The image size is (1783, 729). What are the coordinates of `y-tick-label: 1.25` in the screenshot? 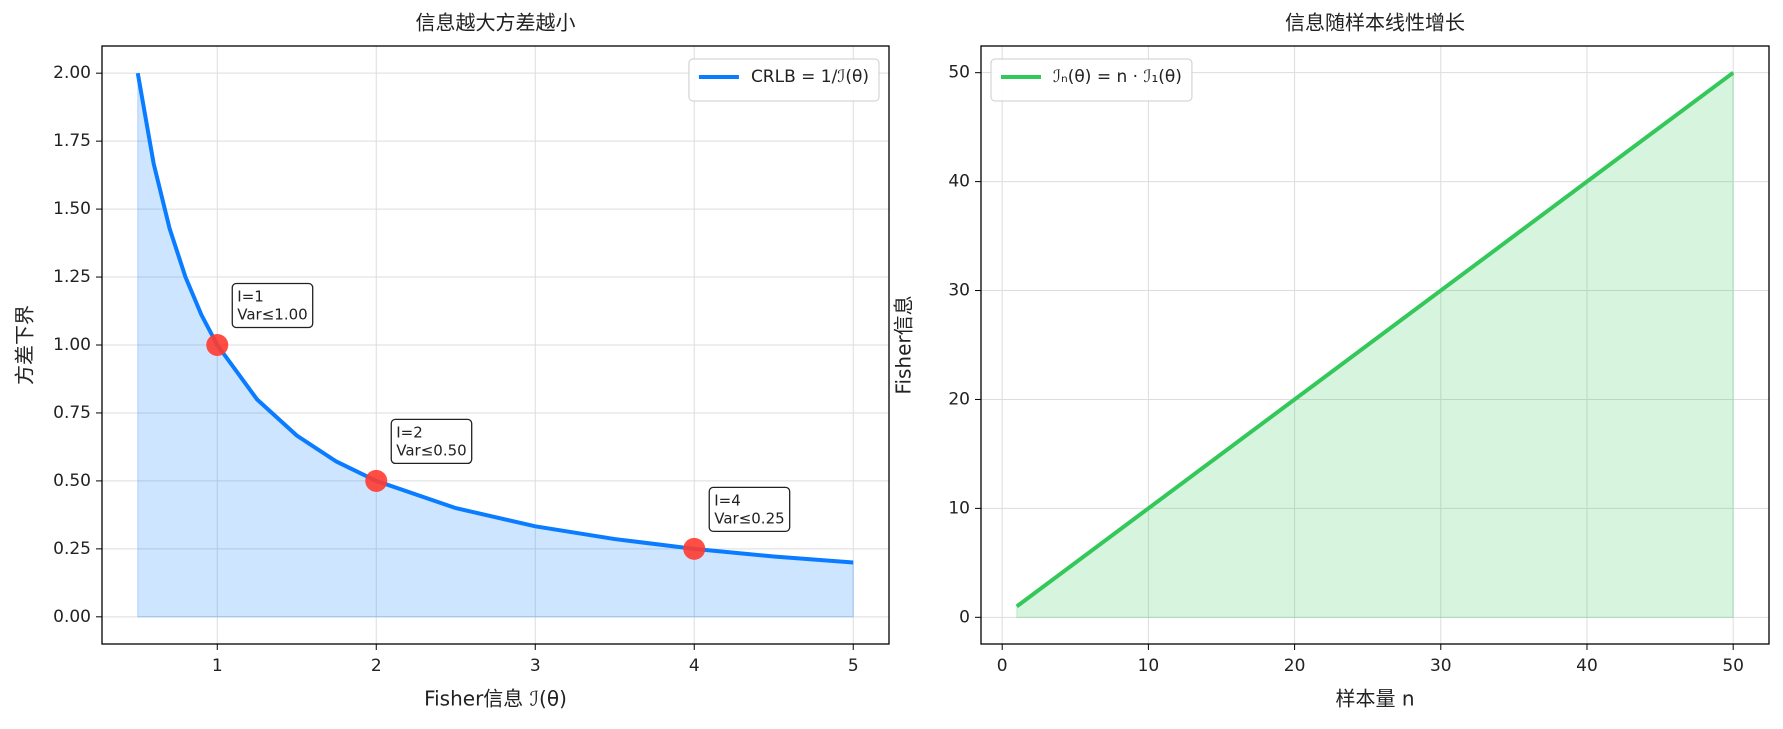 It's located at (72, 277).